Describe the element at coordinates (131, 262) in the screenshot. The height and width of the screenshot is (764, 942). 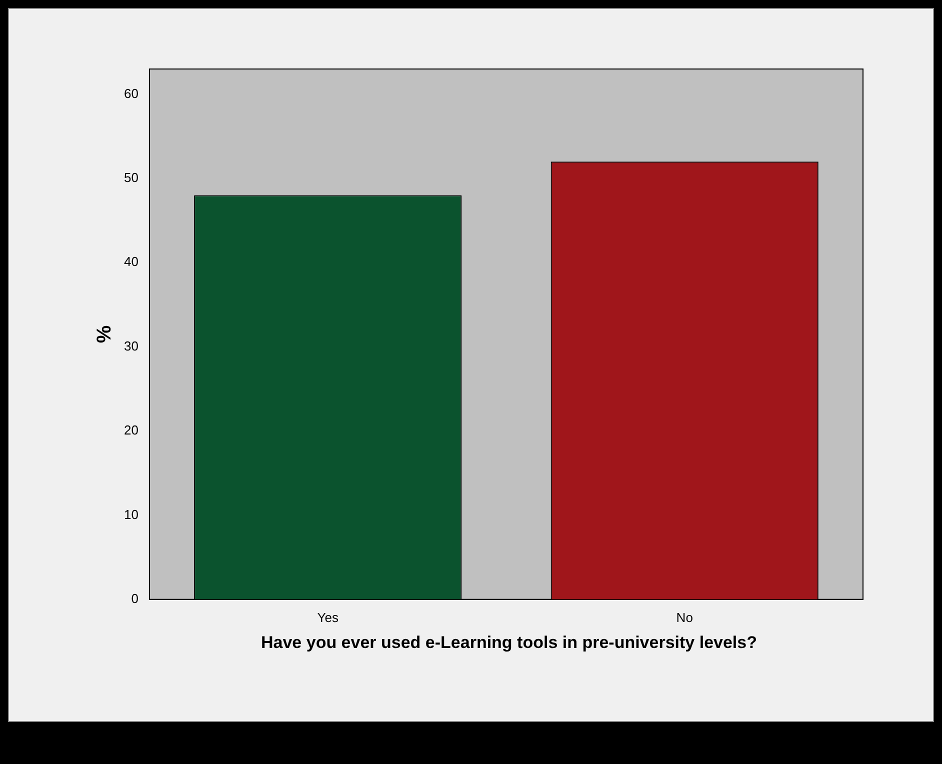
I see `y-tick-label: 40` at that location.